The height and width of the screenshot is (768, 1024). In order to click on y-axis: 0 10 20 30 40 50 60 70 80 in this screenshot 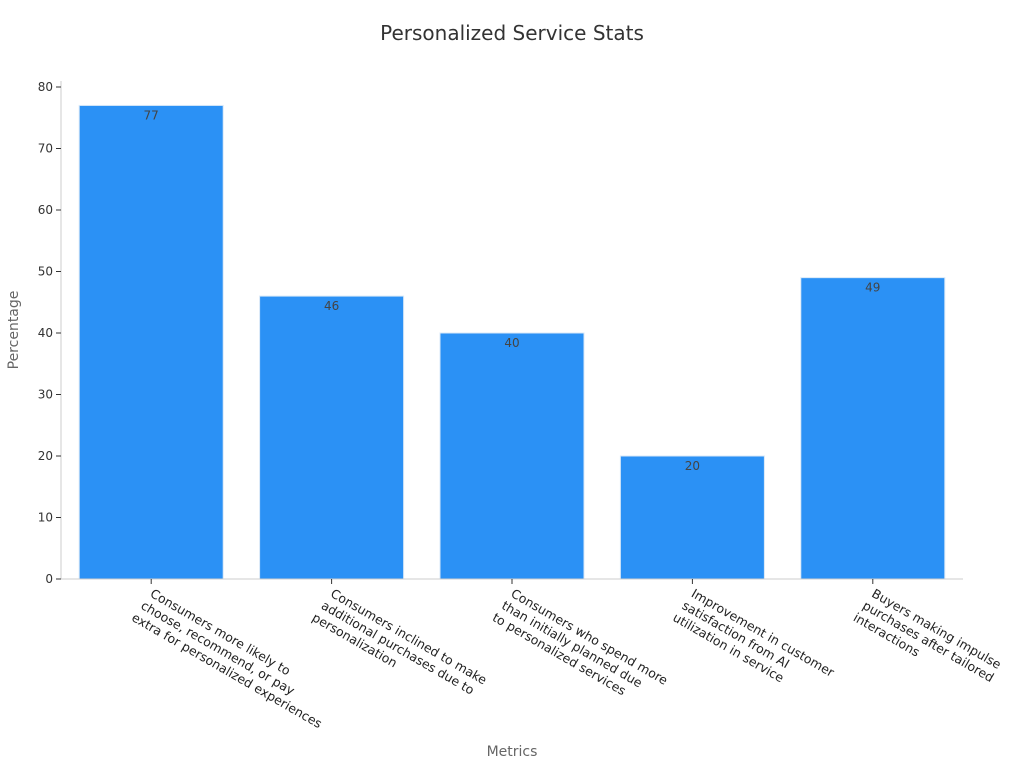, I will do `click(50, 333)`.